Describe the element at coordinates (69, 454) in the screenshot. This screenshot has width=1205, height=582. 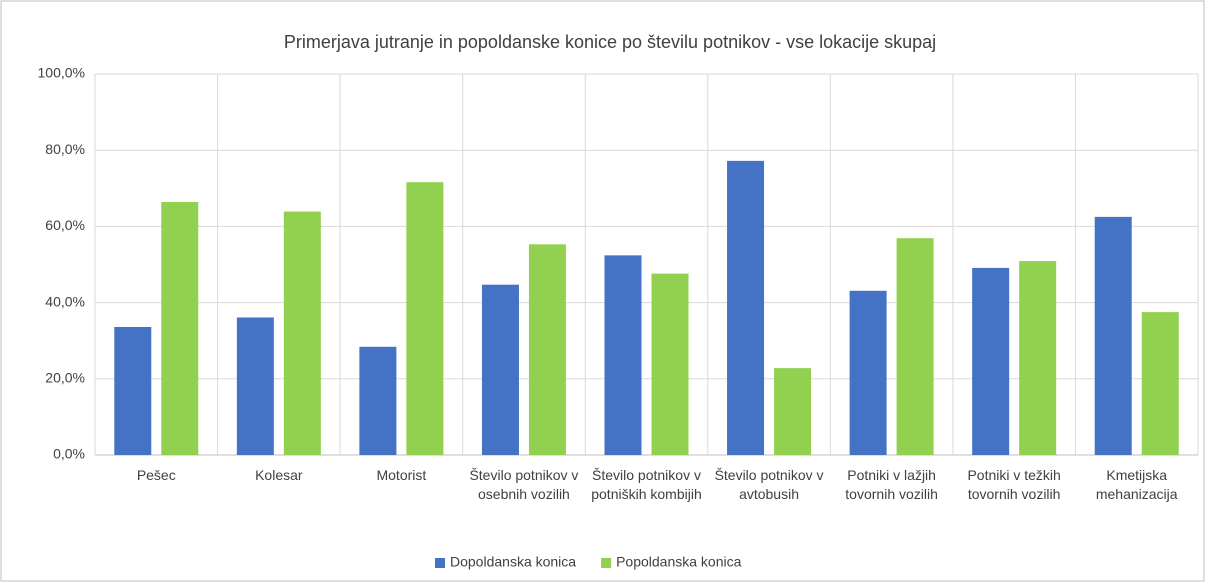
I see `y-tick-label: 0,0%` at that location.